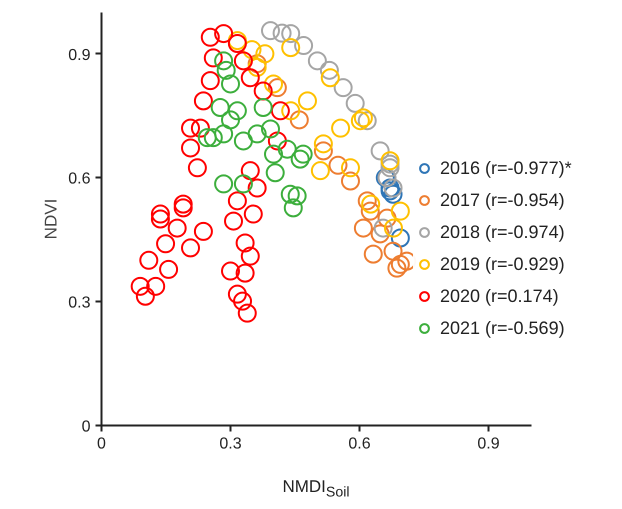 The width and height of the screenshot is (622, 509). I want to click on x-tick-label: 0.3, so click(230, 444).